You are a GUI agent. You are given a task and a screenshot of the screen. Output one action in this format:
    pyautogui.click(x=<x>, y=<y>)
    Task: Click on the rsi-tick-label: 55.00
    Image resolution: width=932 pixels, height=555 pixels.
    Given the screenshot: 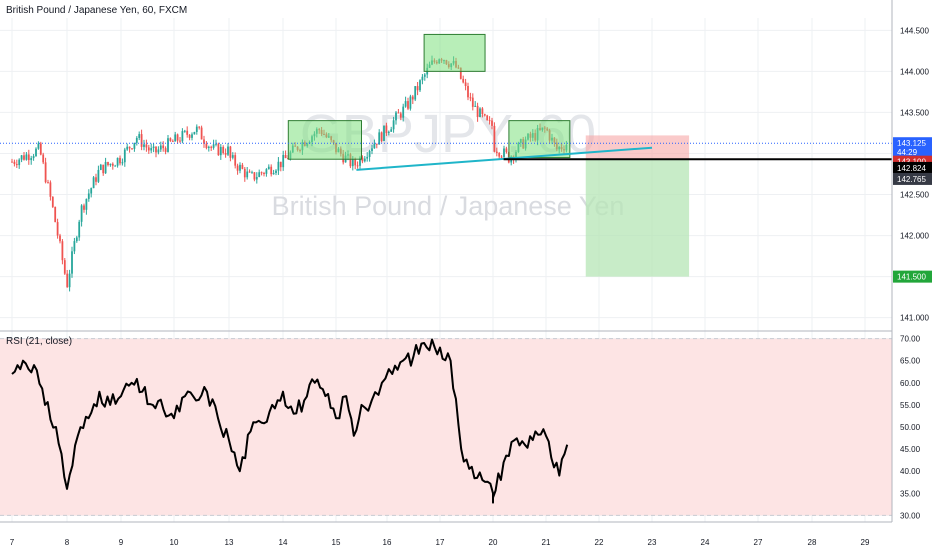 What is the action you would take?
    pyautogui.click(x=910, y=405)
    